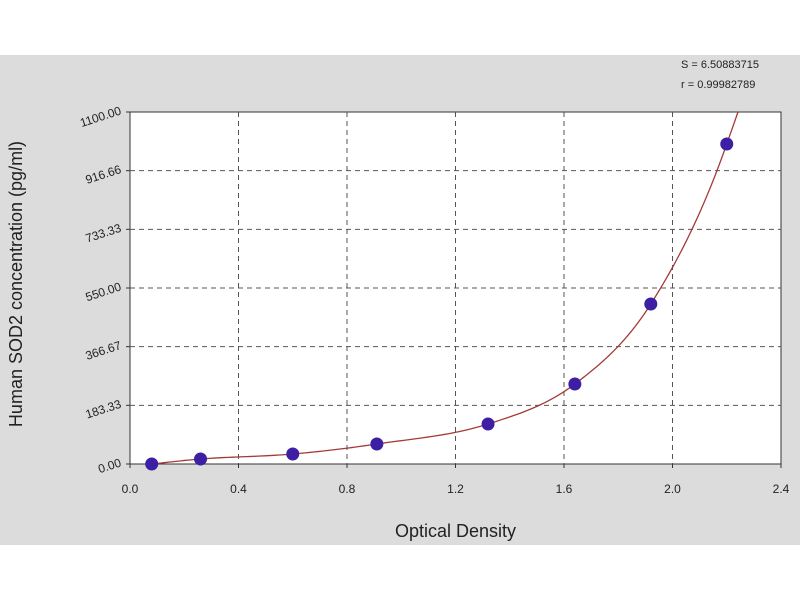 The height and width of the screenshot is (600, 800). Describe the element at coordinates (456, 480) in the screenshot. I see `x-axis-ticks: 0.0 0.4 0.8 1.2 1.6 2.0 2.4` at that location.